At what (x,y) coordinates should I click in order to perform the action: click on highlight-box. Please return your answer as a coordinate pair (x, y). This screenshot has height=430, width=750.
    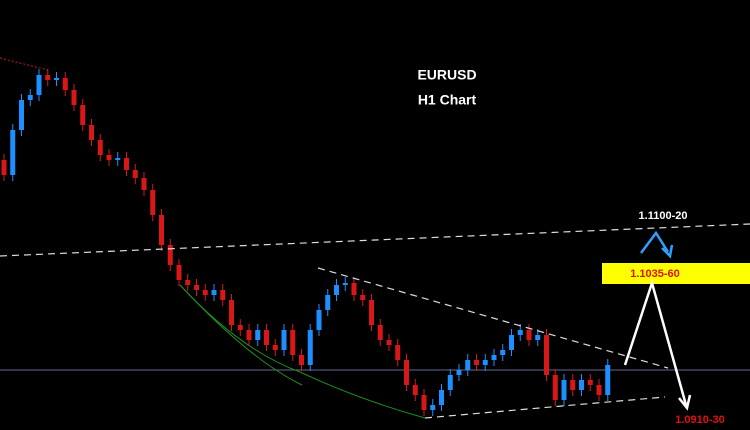
    Looking at the image, I should click on (676, 273).